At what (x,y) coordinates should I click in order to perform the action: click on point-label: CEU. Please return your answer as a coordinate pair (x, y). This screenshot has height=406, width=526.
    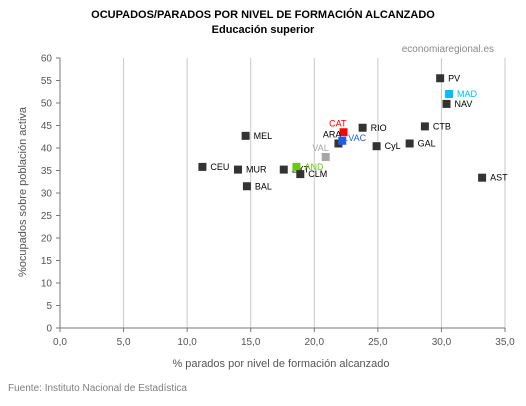
    Looking at the image, I should click on (219, 167).